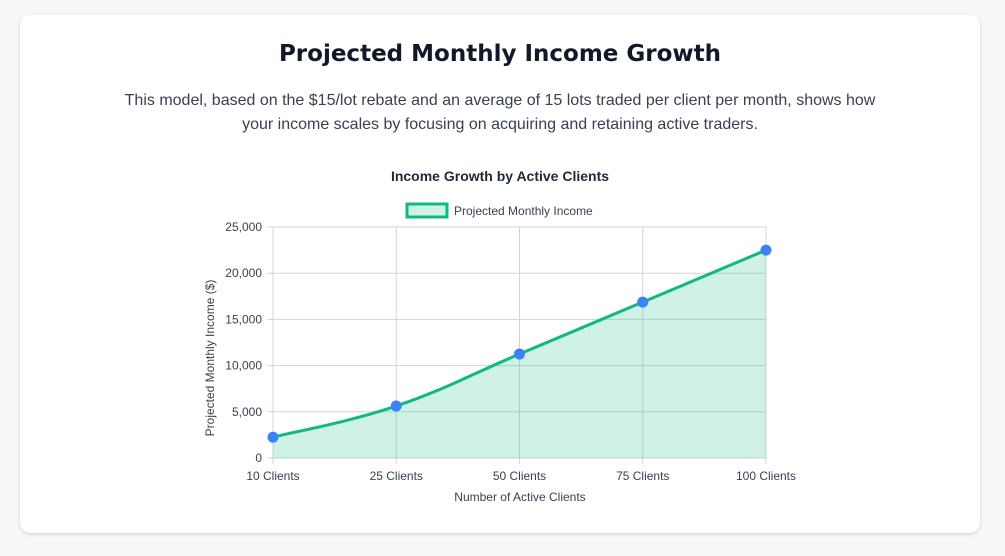 This screenshot has height=556, width=1005. What do you see at coordinates (243, 227) in the screenshot?
I see `y-tick-label: 25,000` at bounding box center [243, 227].